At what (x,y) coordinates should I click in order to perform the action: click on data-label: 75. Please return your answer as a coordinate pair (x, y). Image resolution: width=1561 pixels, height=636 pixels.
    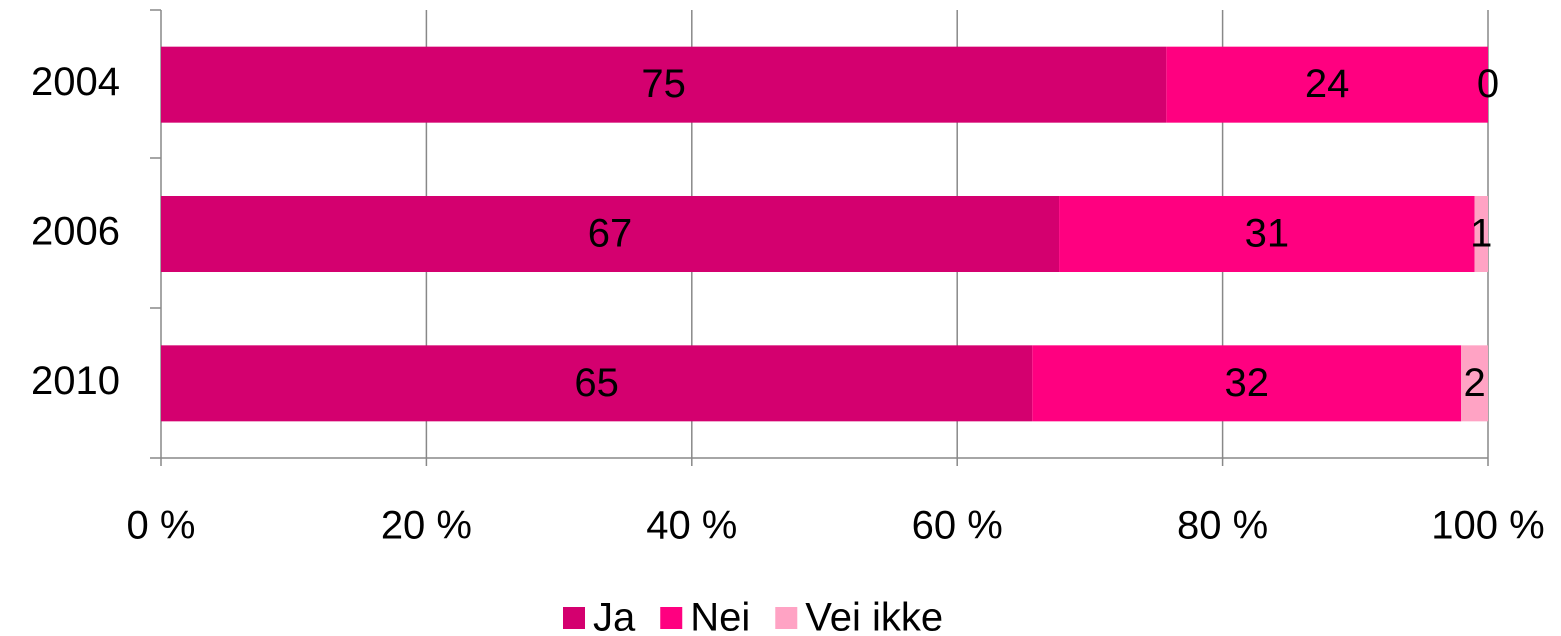
    Looking at the image, I should click on (663, 84).